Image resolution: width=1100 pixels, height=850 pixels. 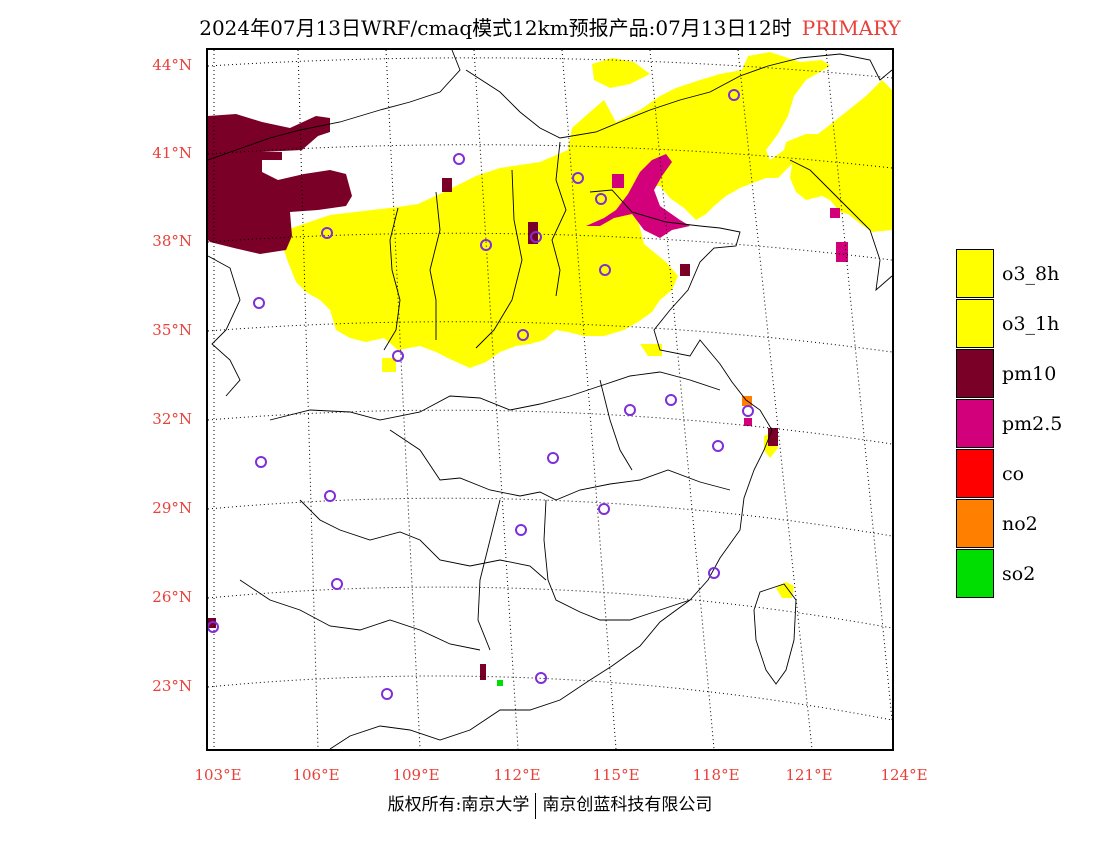 I want to click on title-tag: PRIMARY, so click(x=851, y=28).